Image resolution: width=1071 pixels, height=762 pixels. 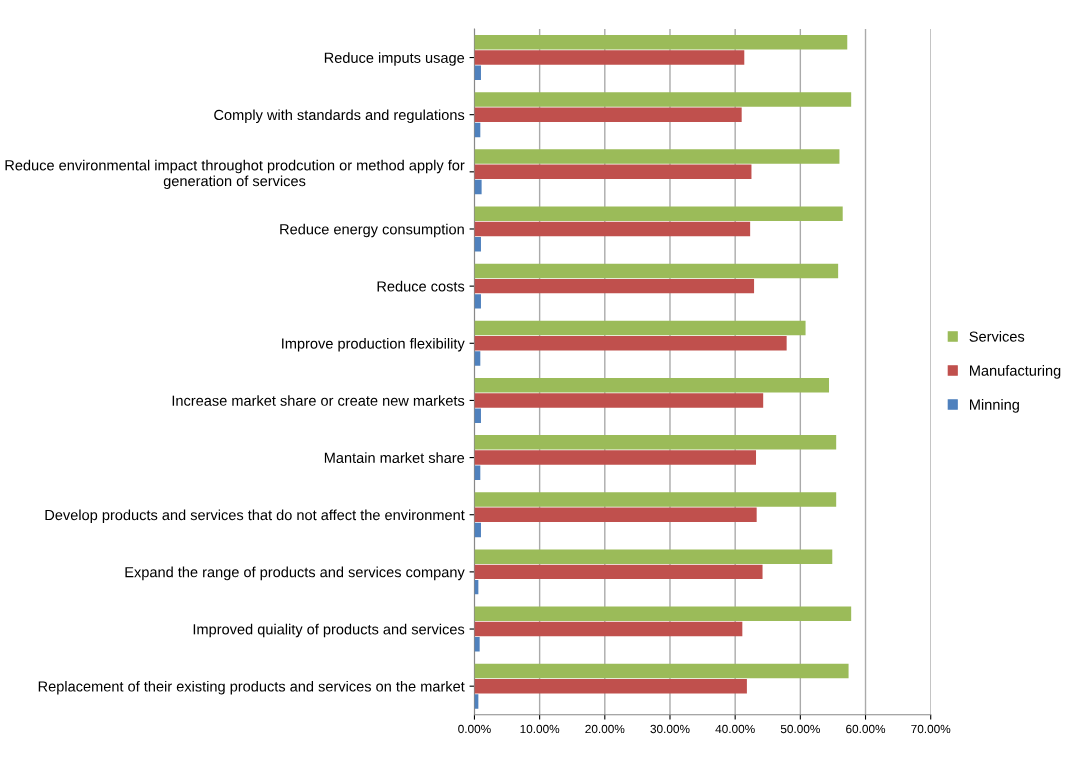 I want to click on y-tick-label: Develop products and services that do not affect the environment, so click(x=255, y=516).